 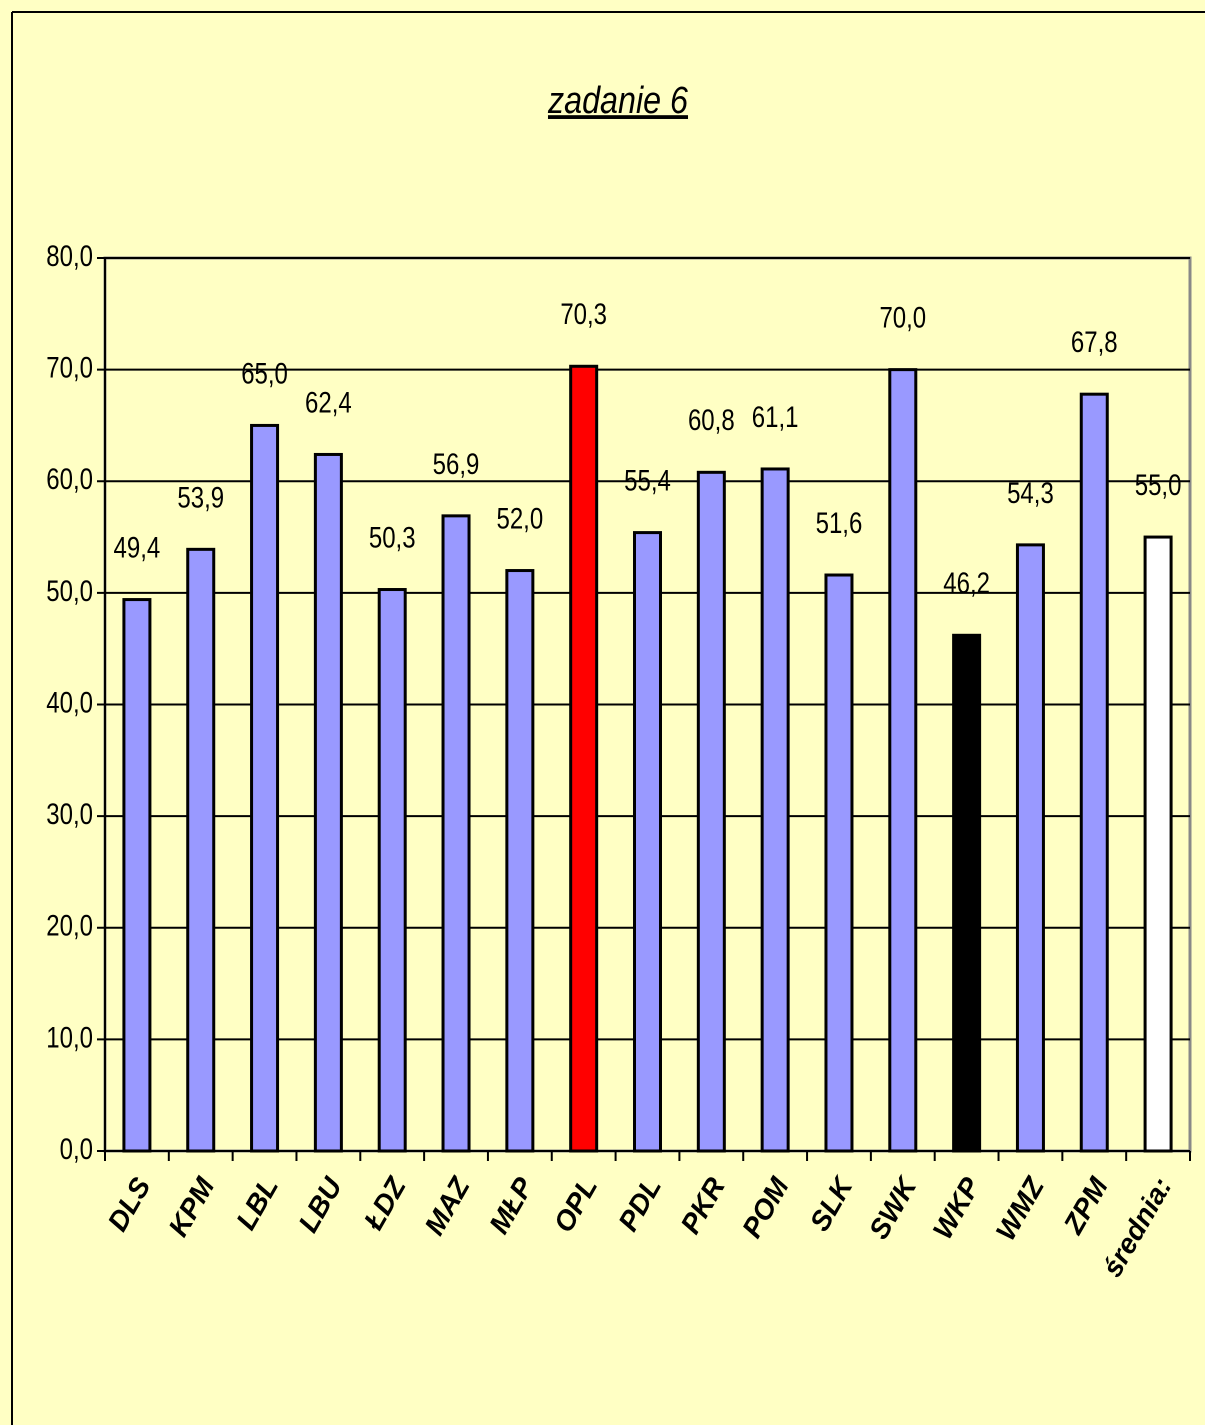 What do you see at coordinates (1030, 492) in the screenshot?
I see `value-label: 54,3` at bounding box center [1030, 492].